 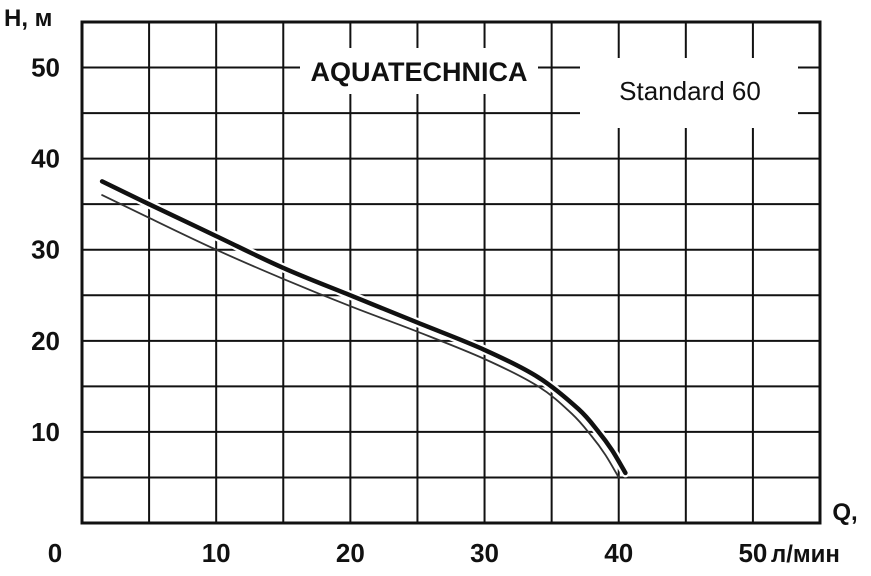 I want to click on y-tick-label: 40, so click(x=45, y=159).